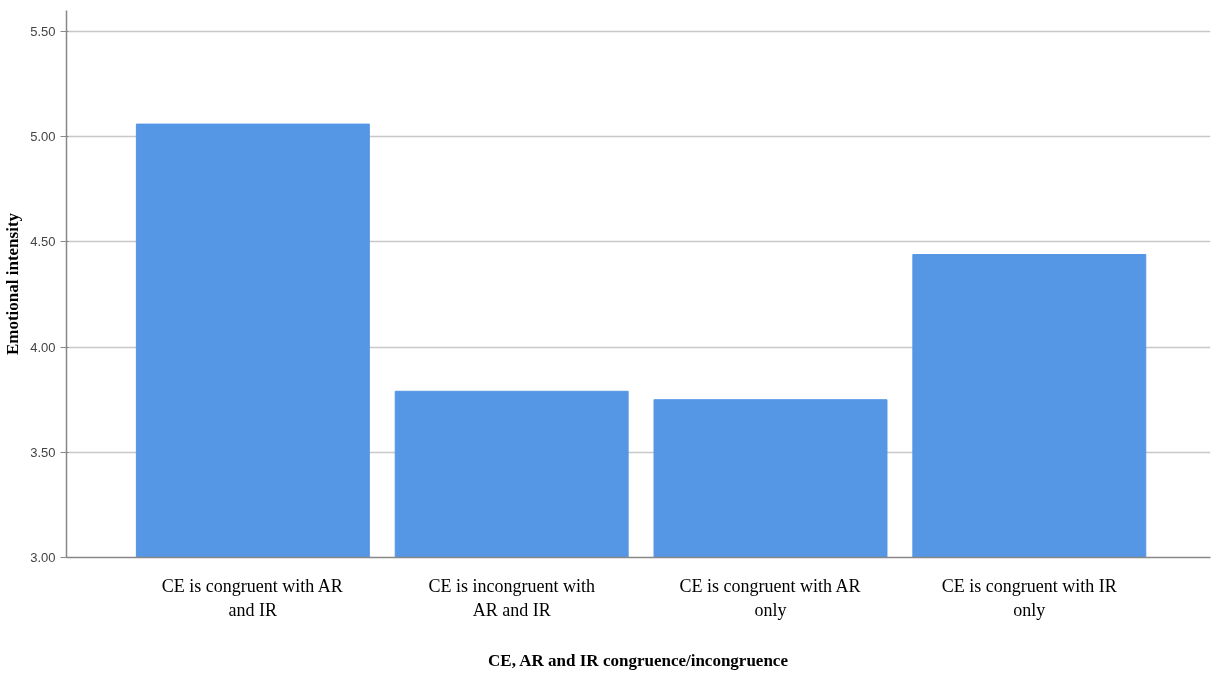 The image size is (1223, 680). Describe the element at coordinates (43, 242) in the screenshot. I see `y-tick-label: 4.50` at that location.